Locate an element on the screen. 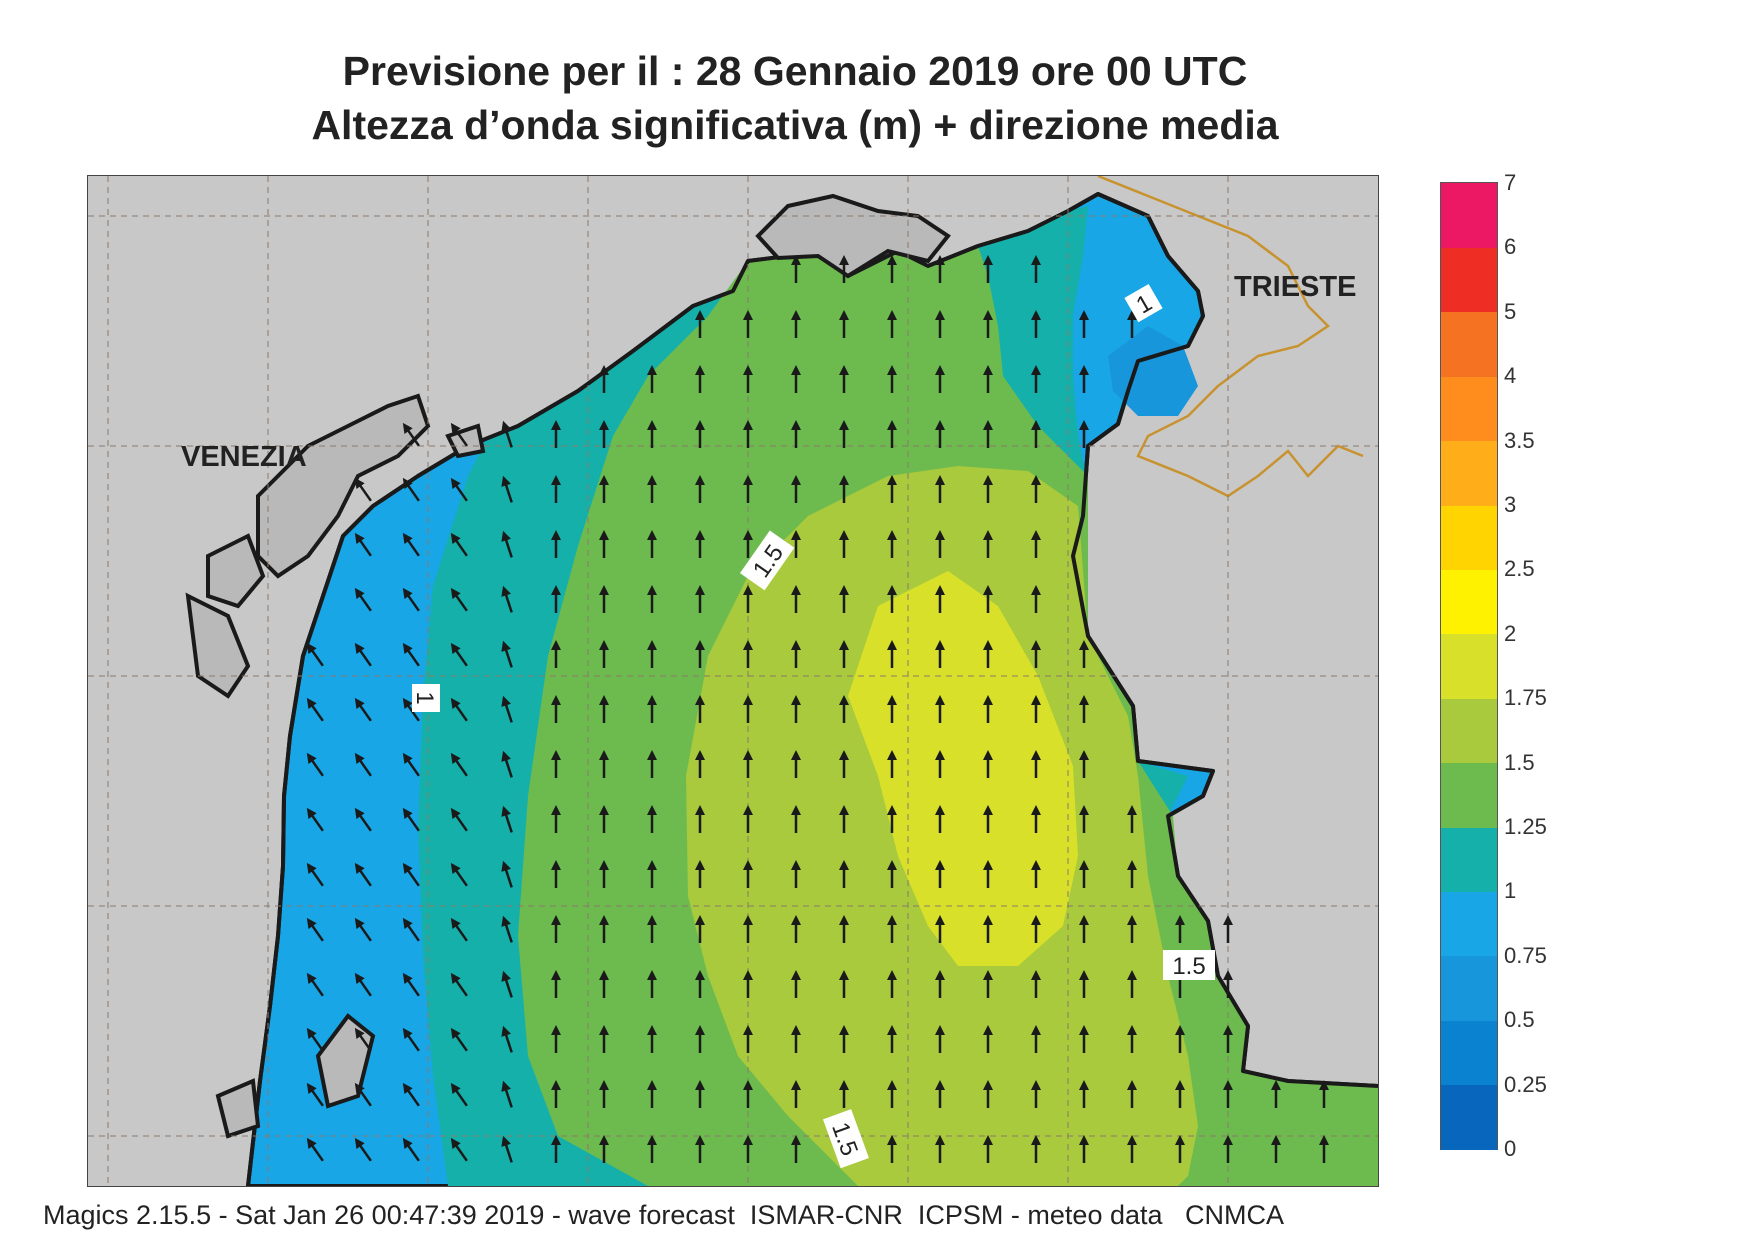 This screenshot has width=1755, height=1242. colorbar-label: 0.5 is located at coordinates (1519, 1020).